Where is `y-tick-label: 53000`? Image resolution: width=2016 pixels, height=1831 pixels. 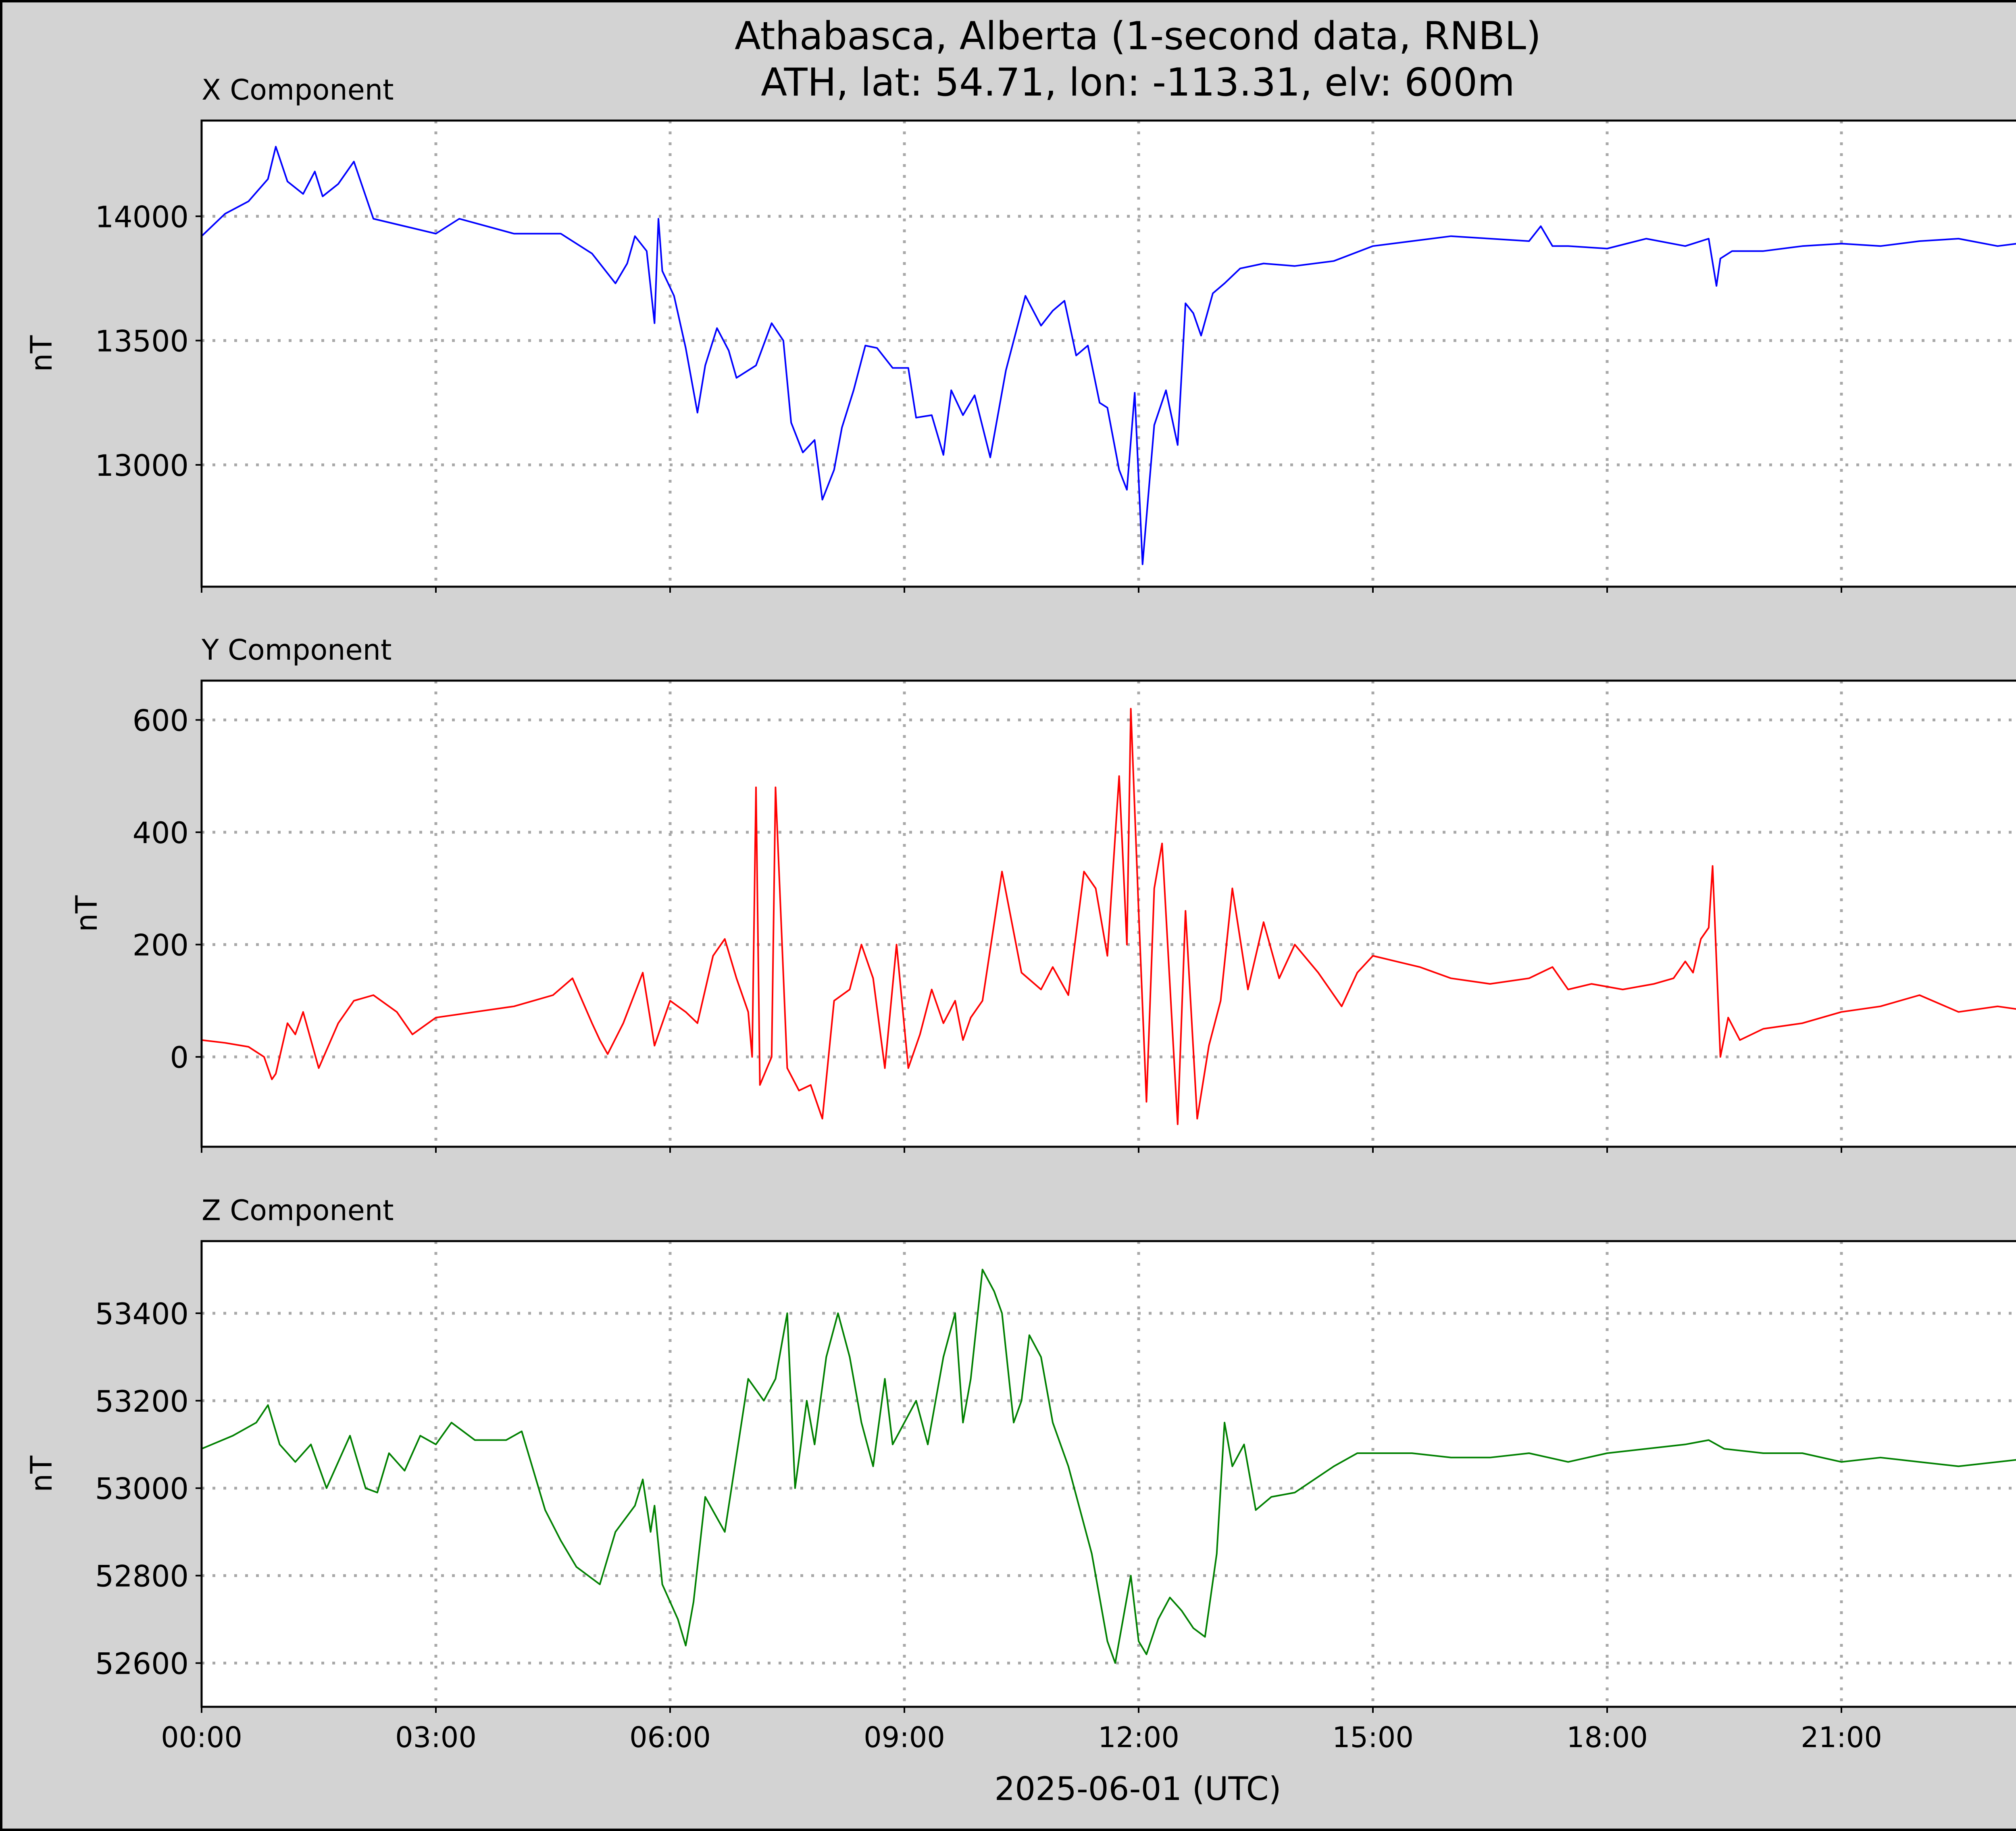
y-tick-label: 53000 is located at coordinates (142, 1489).